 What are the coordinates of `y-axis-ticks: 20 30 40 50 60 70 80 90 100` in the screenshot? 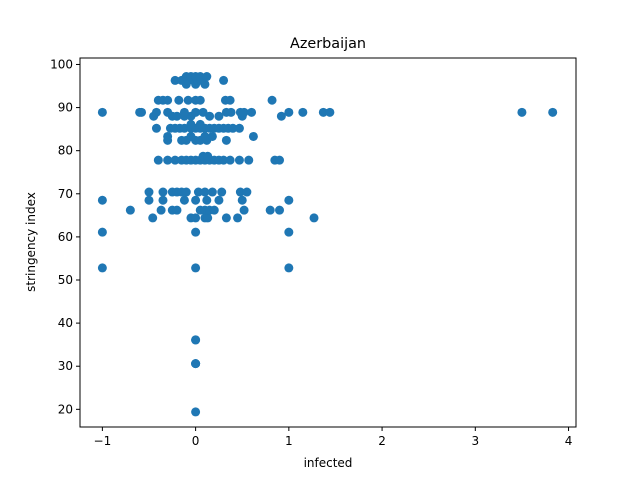 It's located at (65, 236).